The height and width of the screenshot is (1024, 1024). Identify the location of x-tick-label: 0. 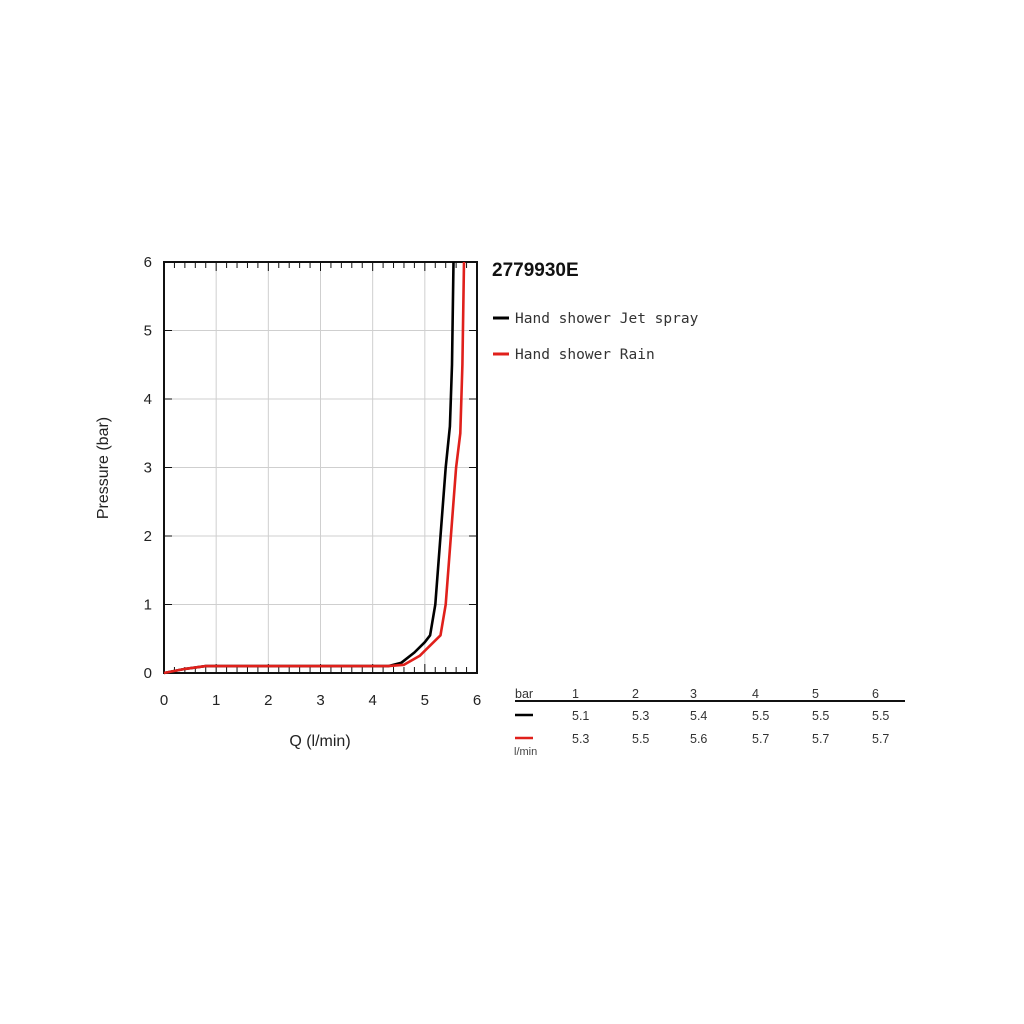
(164, 700).